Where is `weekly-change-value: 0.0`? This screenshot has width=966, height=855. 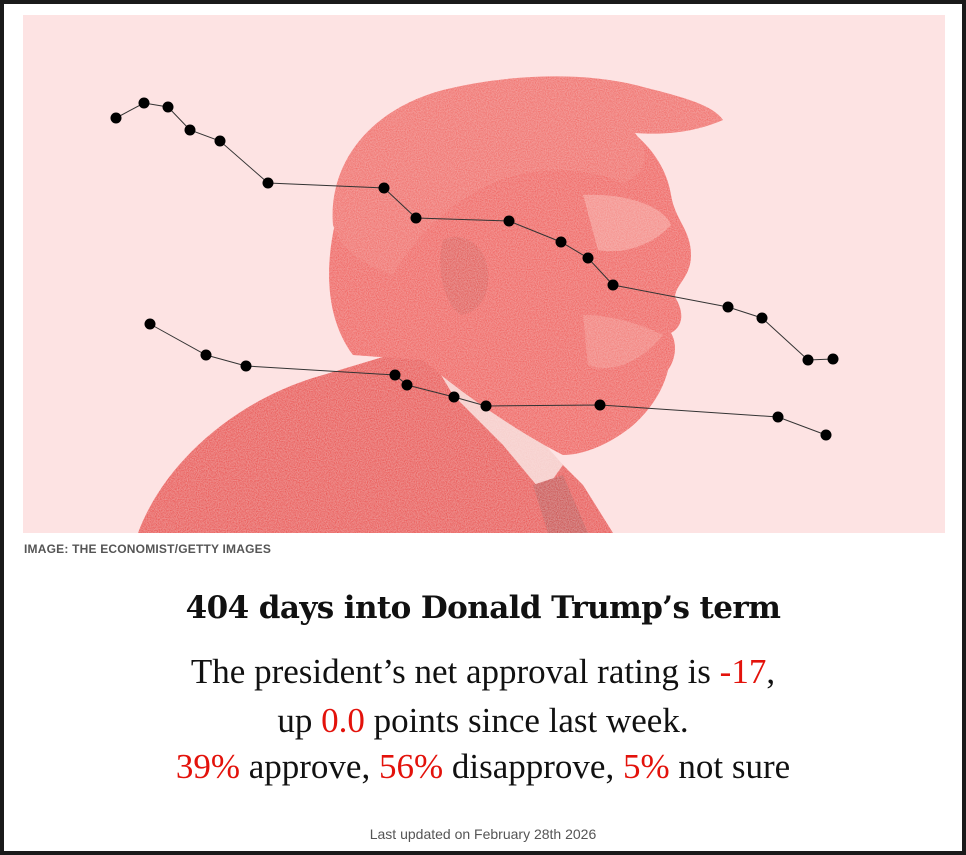
weekly-change-value: 0.0 is located at coordinates (343, 720).